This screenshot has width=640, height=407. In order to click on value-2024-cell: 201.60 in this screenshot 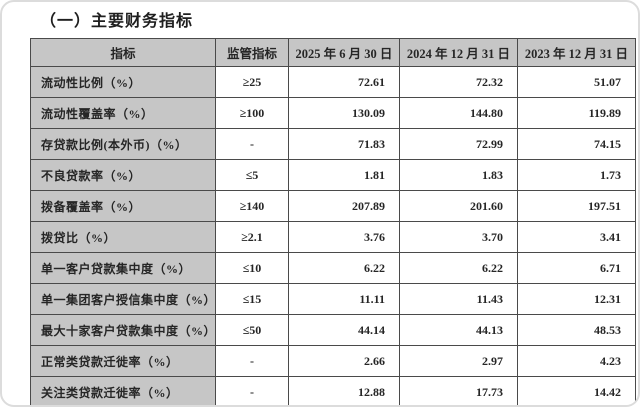, I will do `click(458, 206)`.